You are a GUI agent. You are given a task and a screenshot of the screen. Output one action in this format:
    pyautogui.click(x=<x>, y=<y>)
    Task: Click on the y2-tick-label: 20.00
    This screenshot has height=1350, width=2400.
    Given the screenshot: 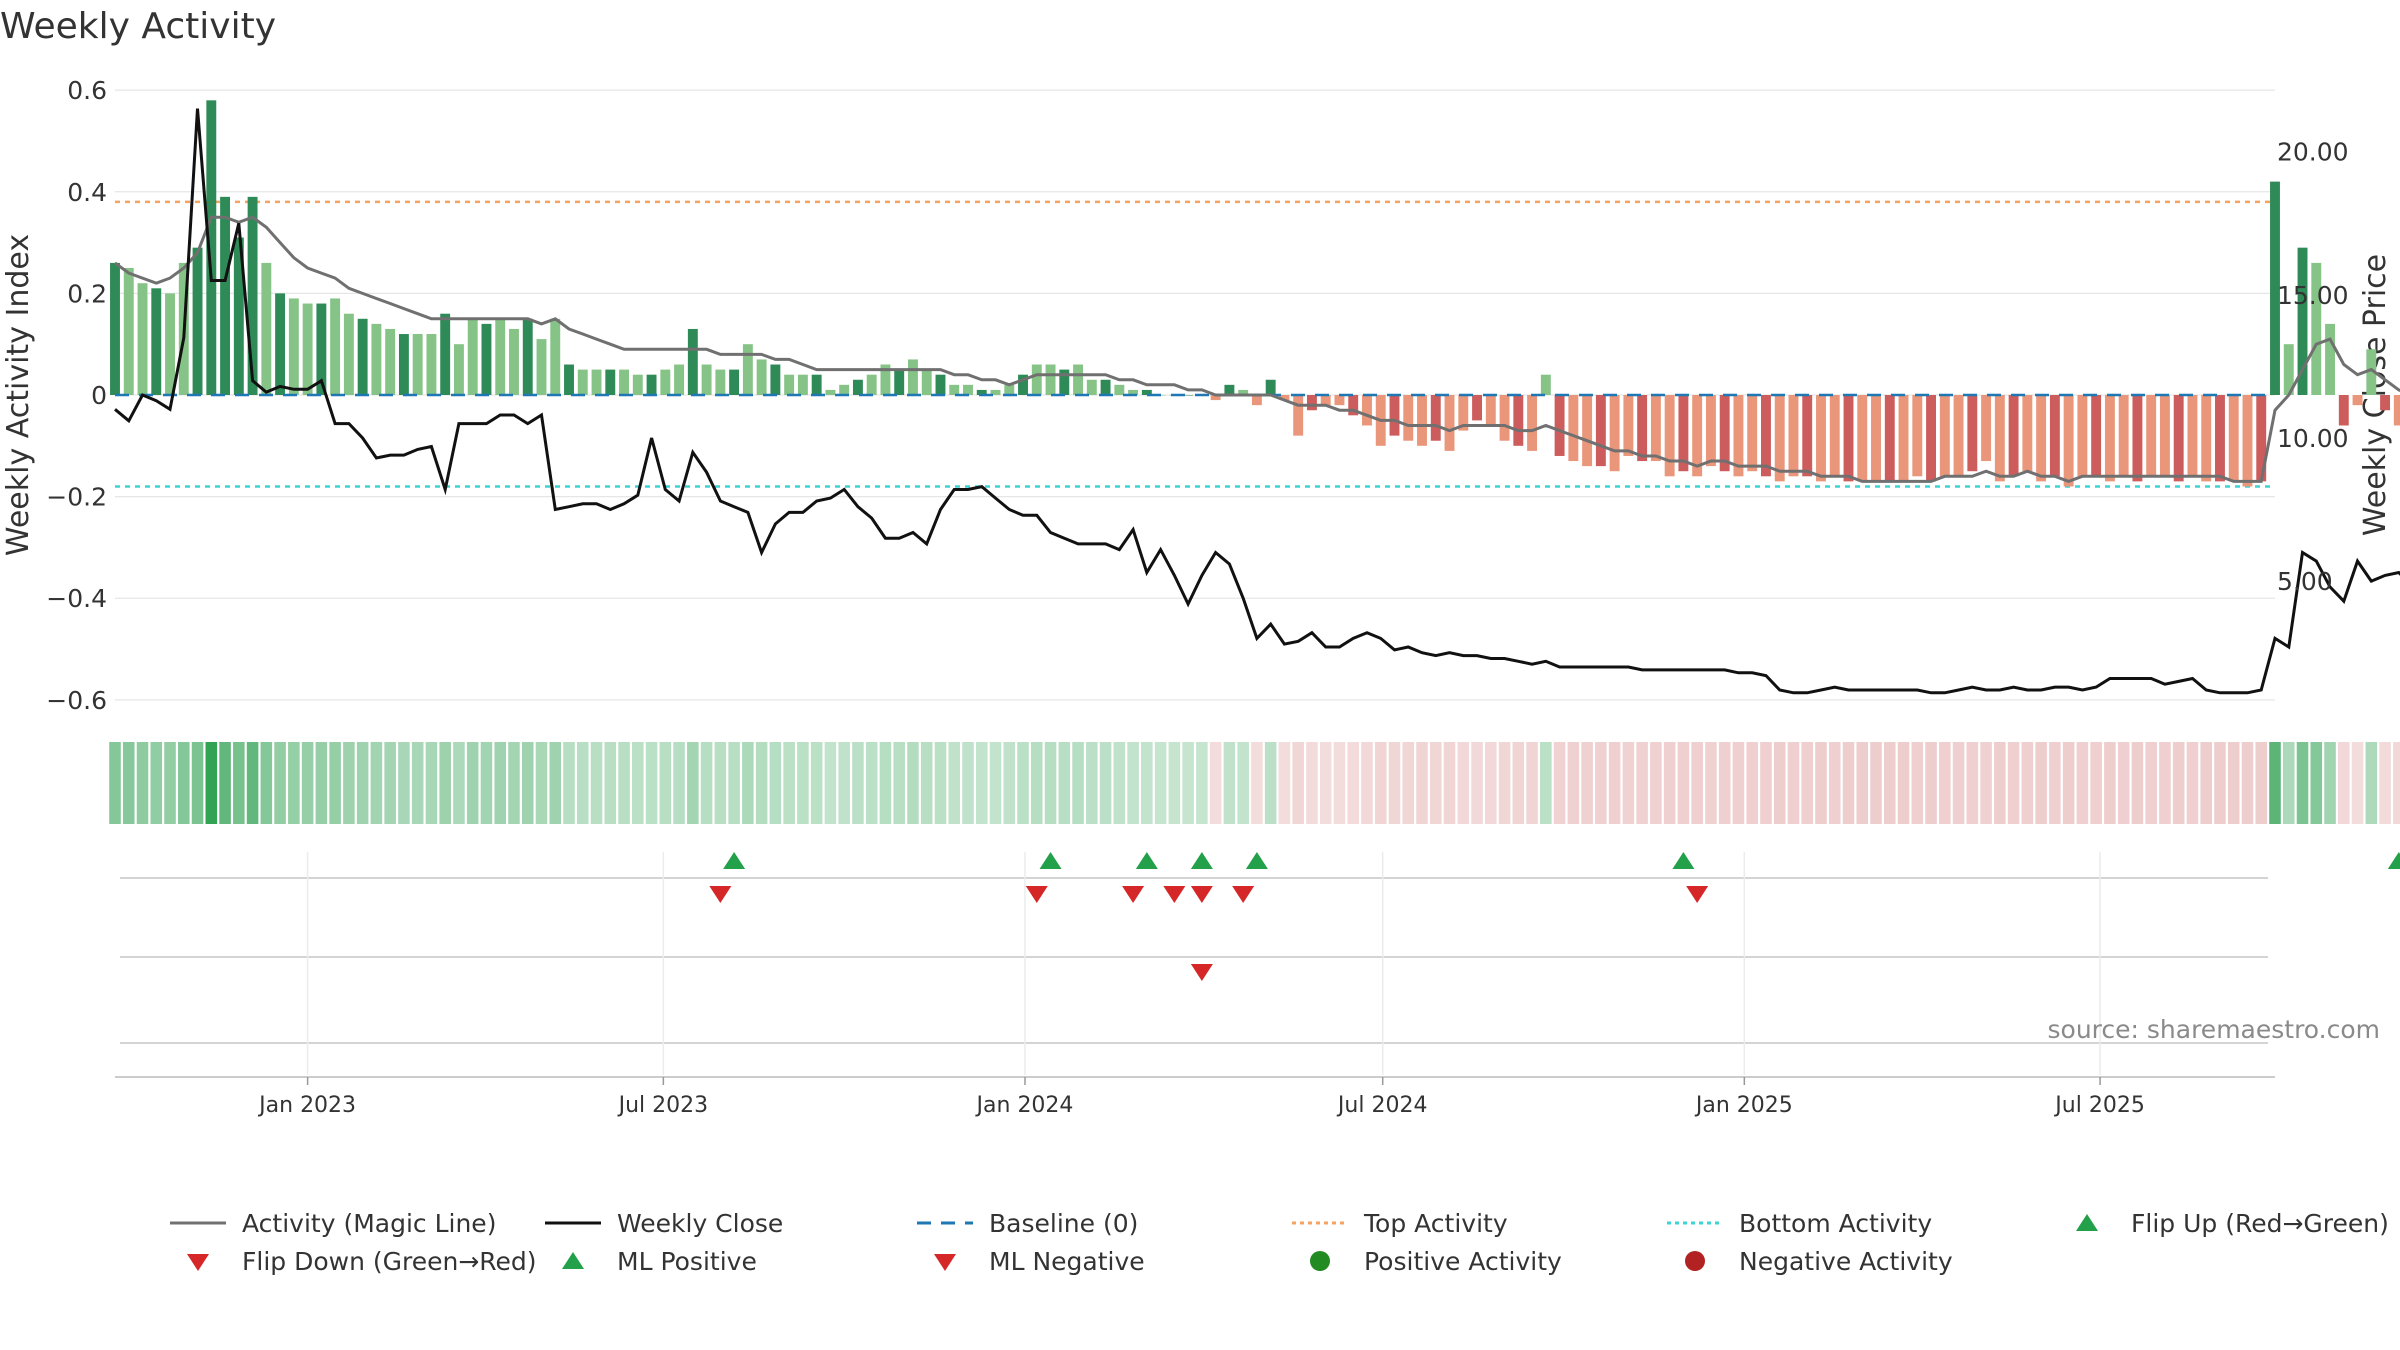 What is the action you would take?
    pyautogui.click(x=2313, y=152)
    